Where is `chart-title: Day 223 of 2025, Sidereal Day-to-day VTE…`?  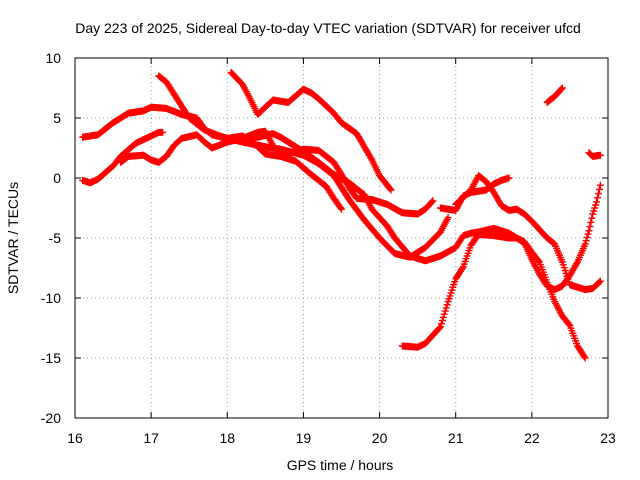 chart-title: Day 223 of 2025, Sidereal Day-to-day VTE… is located at coordinates (328, 28).